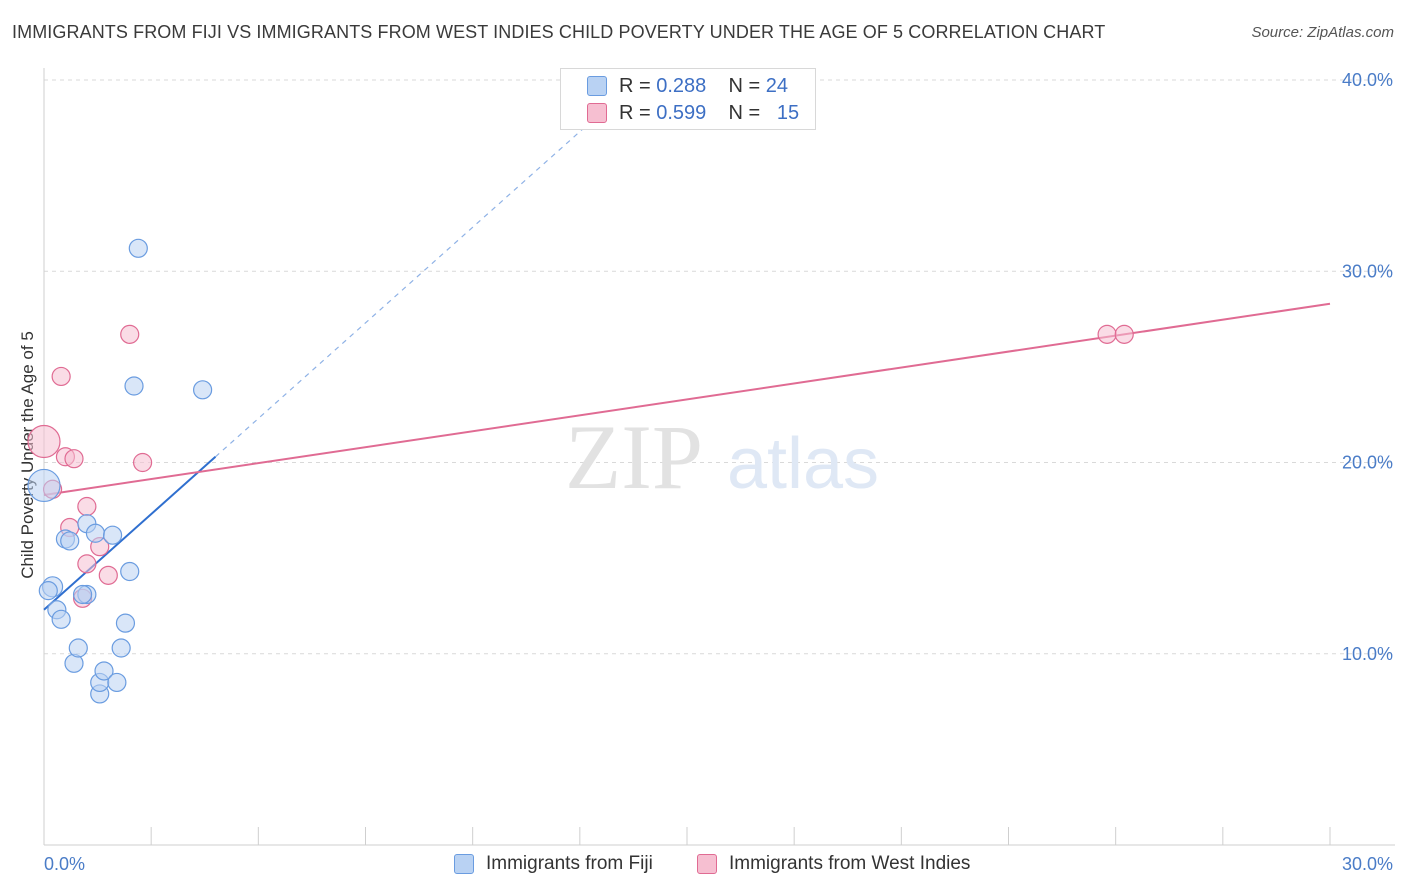  Describe the element at coordinates (681, 85) in the screenshot. I see `fiji-r-value: 0.288` at that location.